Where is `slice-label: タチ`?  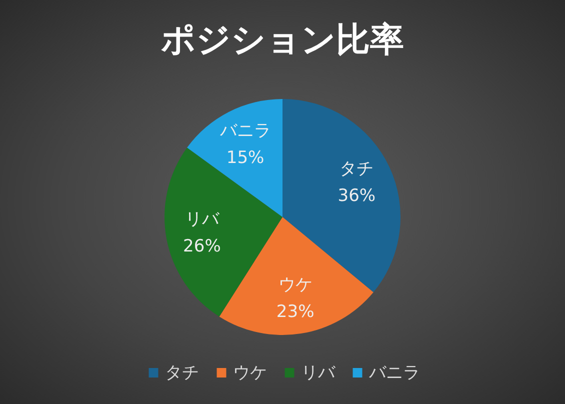 slice-label: タチ is located at coordinates (357, 169).